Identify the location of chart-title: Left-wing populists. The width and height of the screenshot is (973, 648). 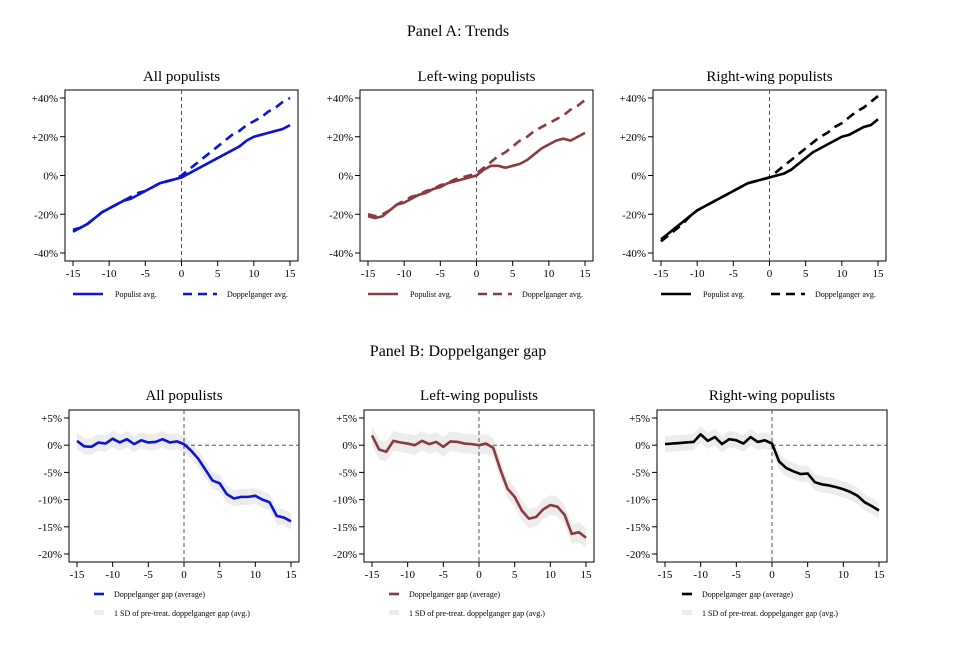
(479, 396).